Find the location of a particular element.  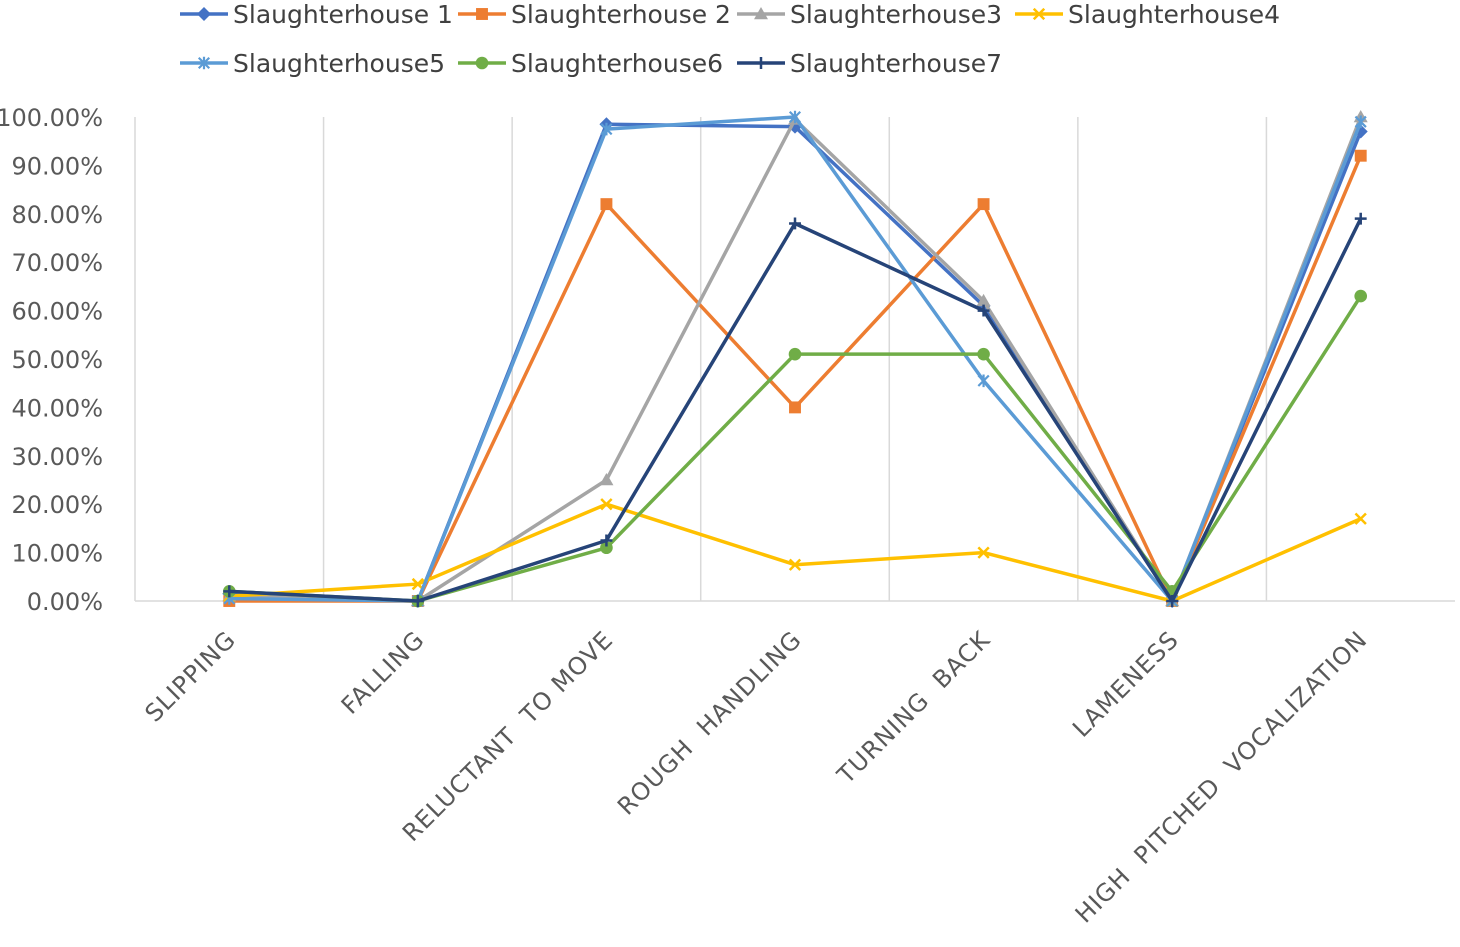

legend-label: Slaughterhouse 1 is located at coordinates (343, 14).